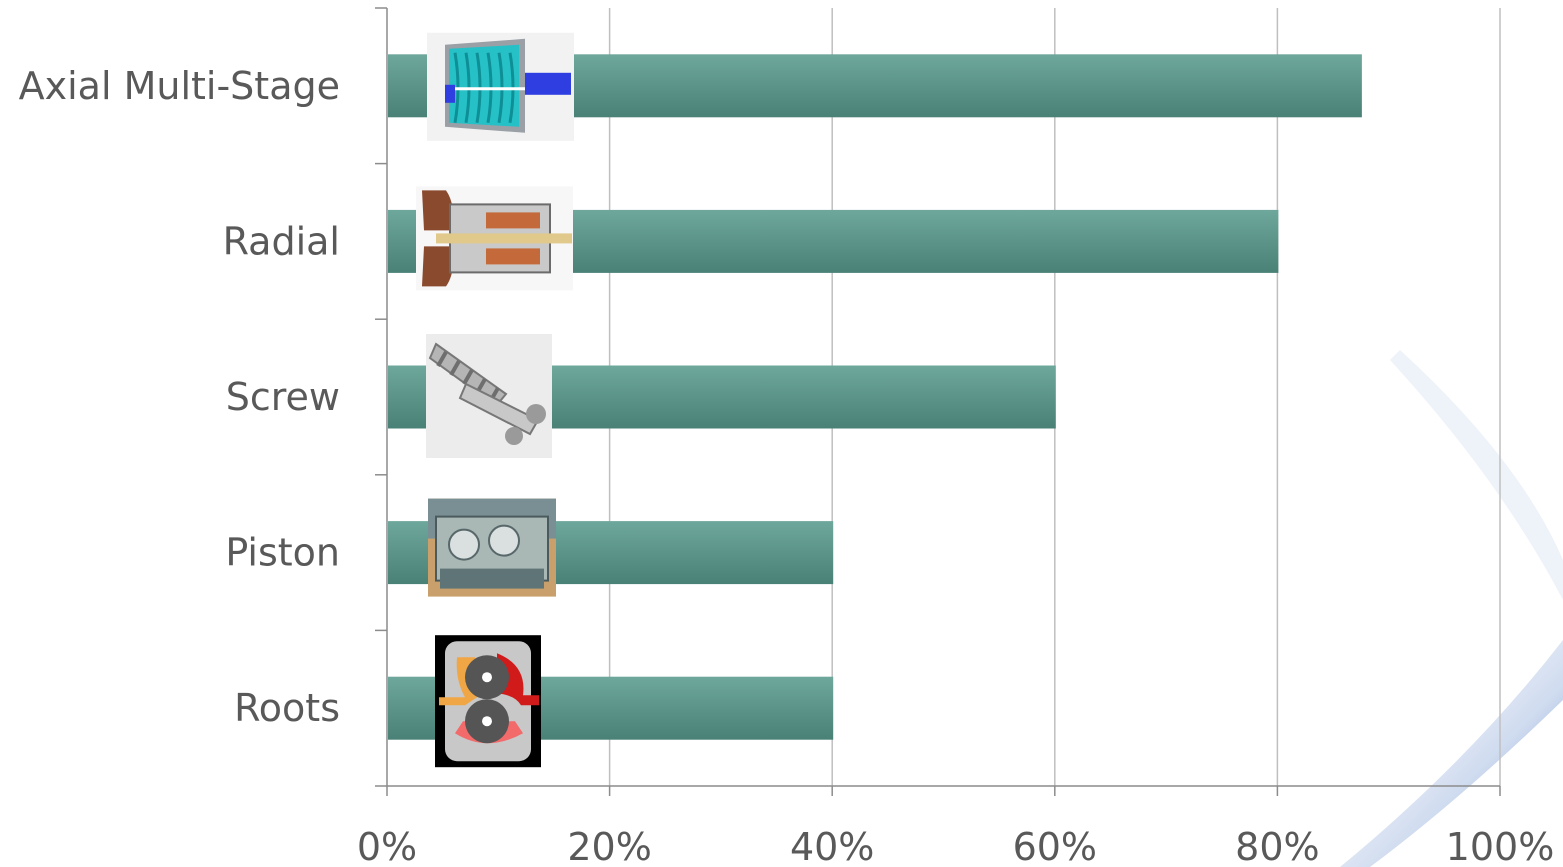 Image resolution: width=1563 pixels, height=867 pixels. Describe the element at coordinates (488, 701) in the screenshot. I see `roots-blower-icon` at that location.